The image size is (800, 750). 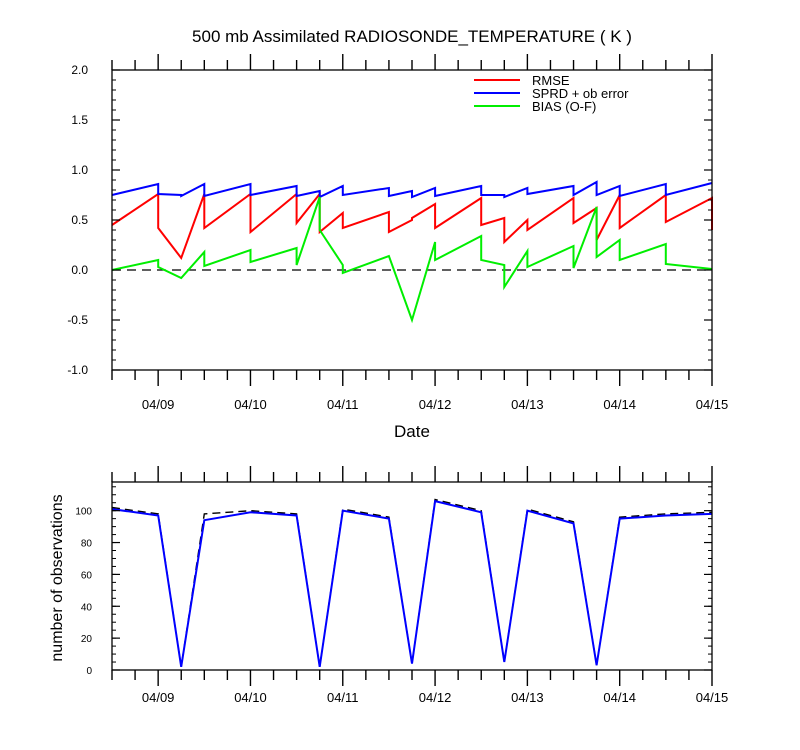 What do you see at coordinates (79, 220) in the screenshot?
I see `y-tick-label: 0.5` at bounding box center [79, 220].